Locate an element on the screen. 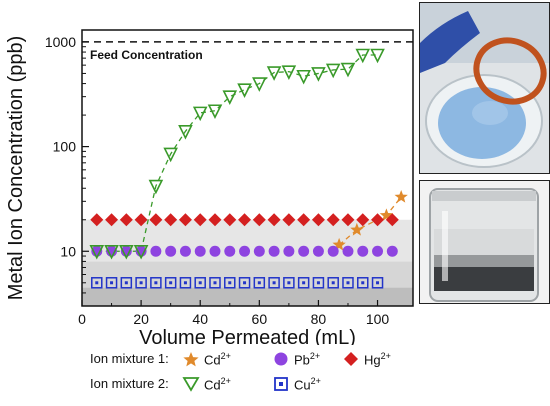 This screenshot has width=550, height=406. x-tick-label: 20 is located at coordinates (141, 319).